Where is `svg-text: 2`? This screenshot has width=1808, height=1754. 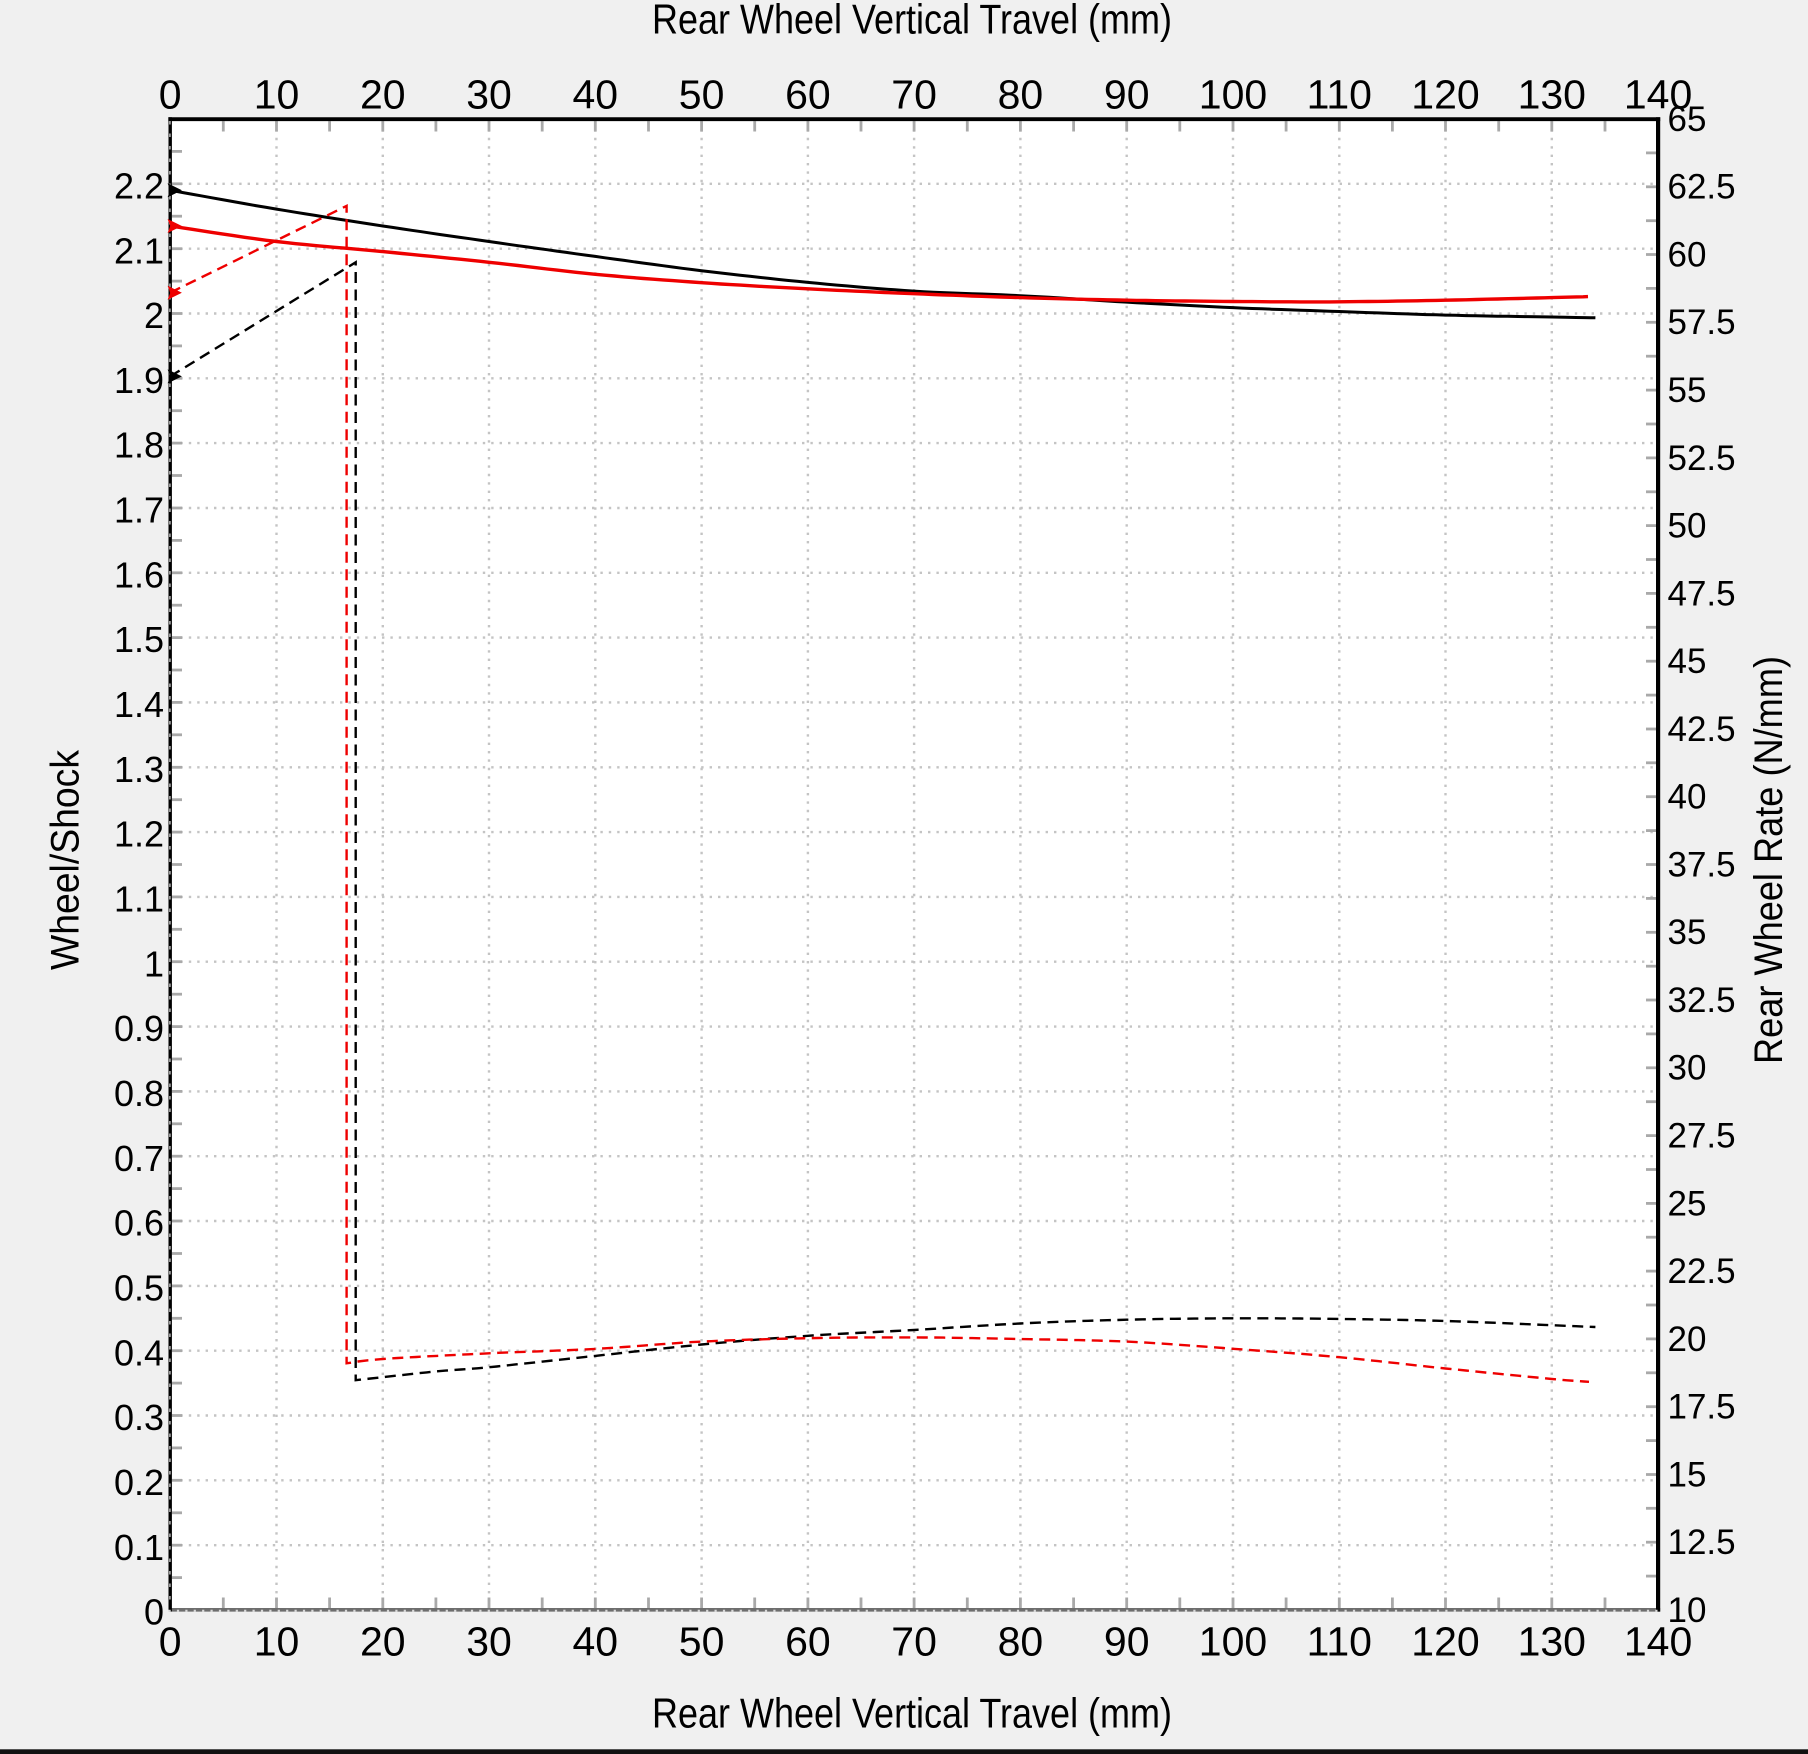 svg-text: 2 is located at coordinates (154, 315).